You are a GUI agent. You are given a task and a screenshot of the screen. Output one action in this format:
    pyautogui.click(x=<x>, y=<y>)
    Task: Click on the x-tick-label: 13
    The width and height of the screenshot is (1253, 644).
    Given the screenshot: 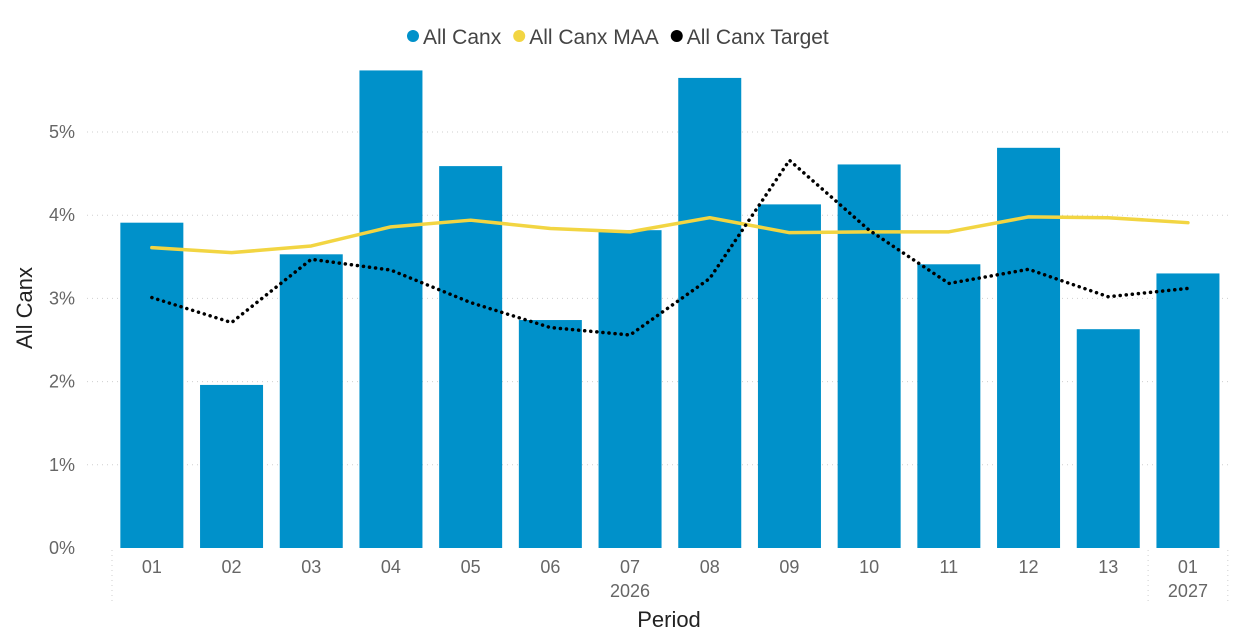 What is the action you would take?
    pyautogui.click(x=1108, y=567)
    